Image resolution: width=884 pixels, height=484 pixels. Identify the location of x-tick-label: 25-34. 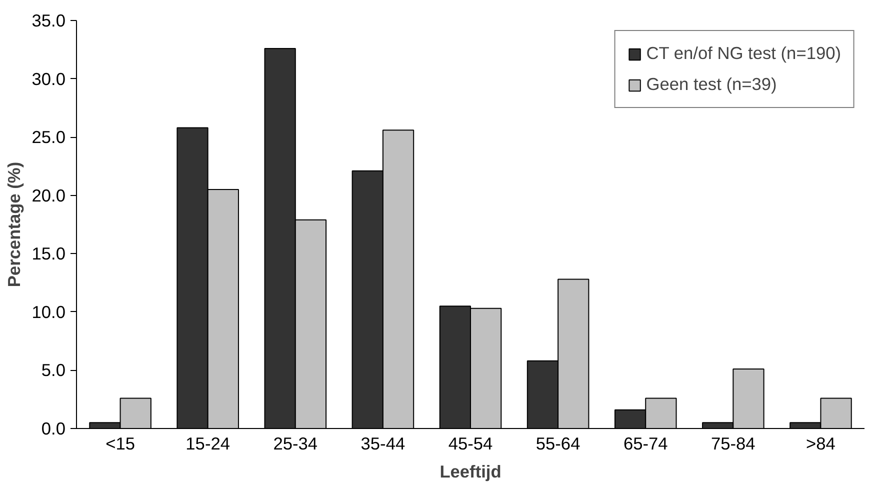
(295, 444).